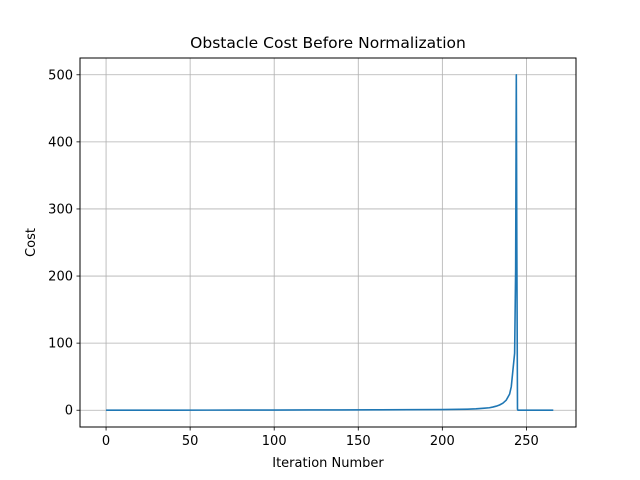  What do you see at coordinates (190, 441) in the screenshot?
I see `x-tick-label: 50` at bounding box center [190, 441].